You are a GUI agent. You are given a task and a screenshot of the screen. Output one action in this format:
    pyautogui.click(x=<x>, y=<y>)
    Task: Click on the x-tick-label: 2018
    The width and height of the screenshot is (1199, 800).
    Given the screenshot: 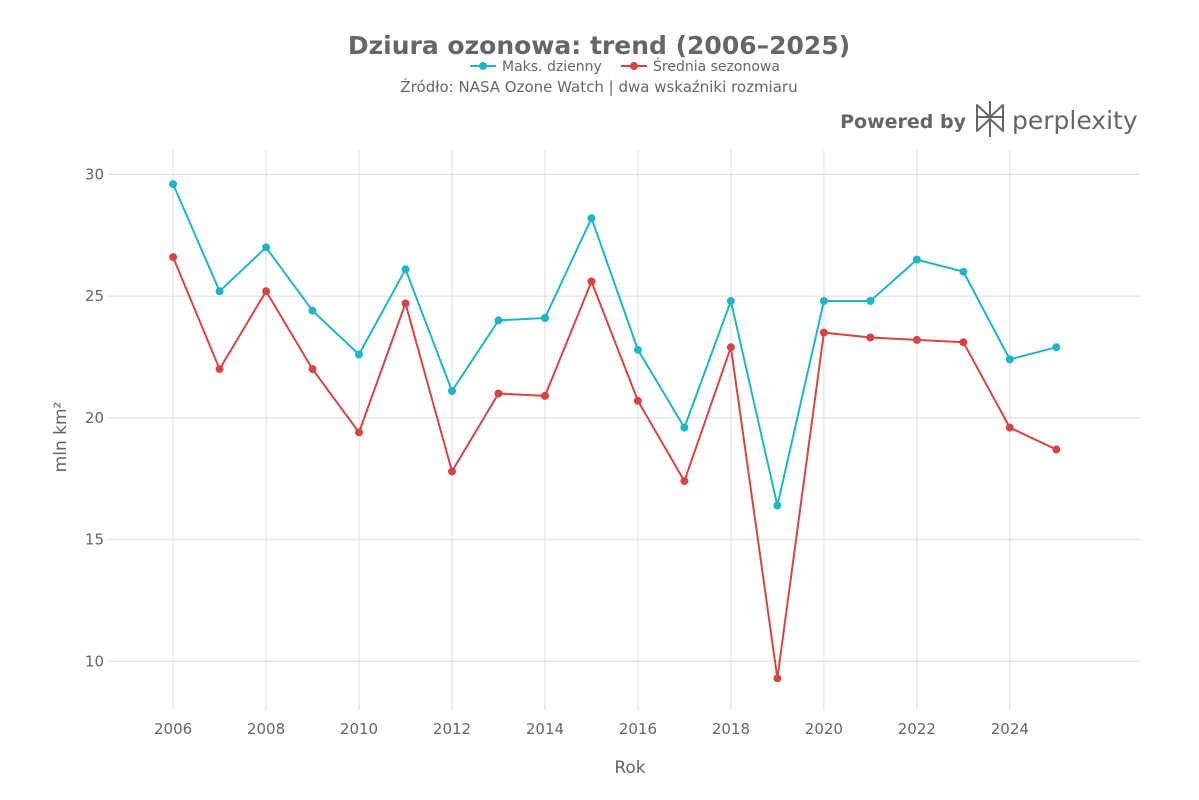 What is the action you would take?
    pyautogui.click(x=731, y=729)
    